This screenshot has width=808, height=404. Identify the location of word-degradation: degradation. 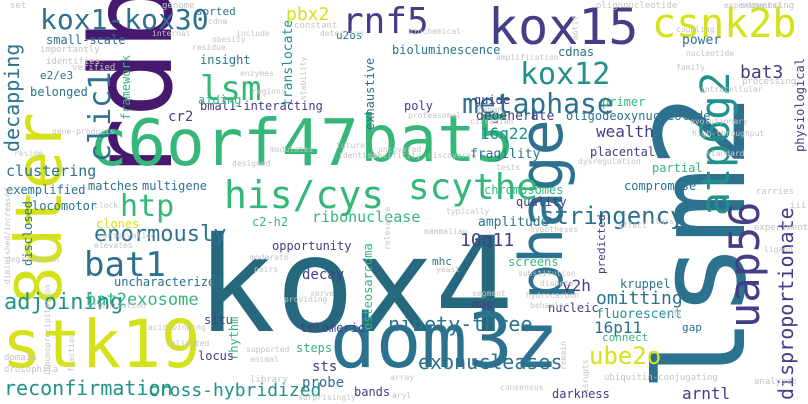
(32, 259).